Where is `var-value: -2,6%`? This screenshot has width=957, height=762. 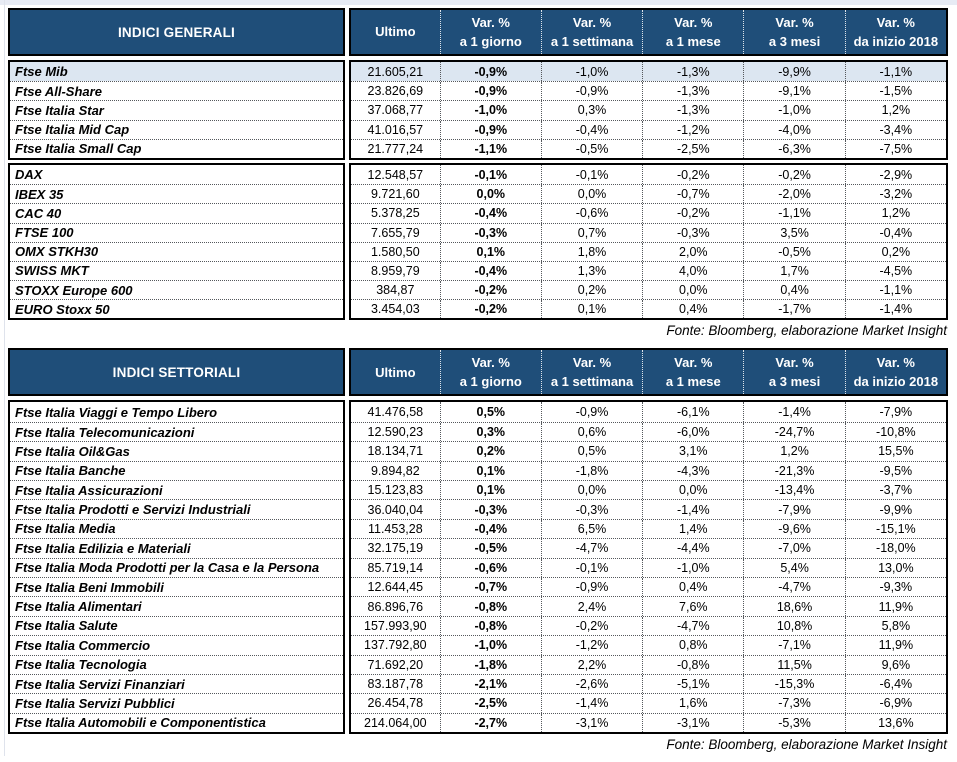
var-value: -2,6% is located at coordinates (591, 684).